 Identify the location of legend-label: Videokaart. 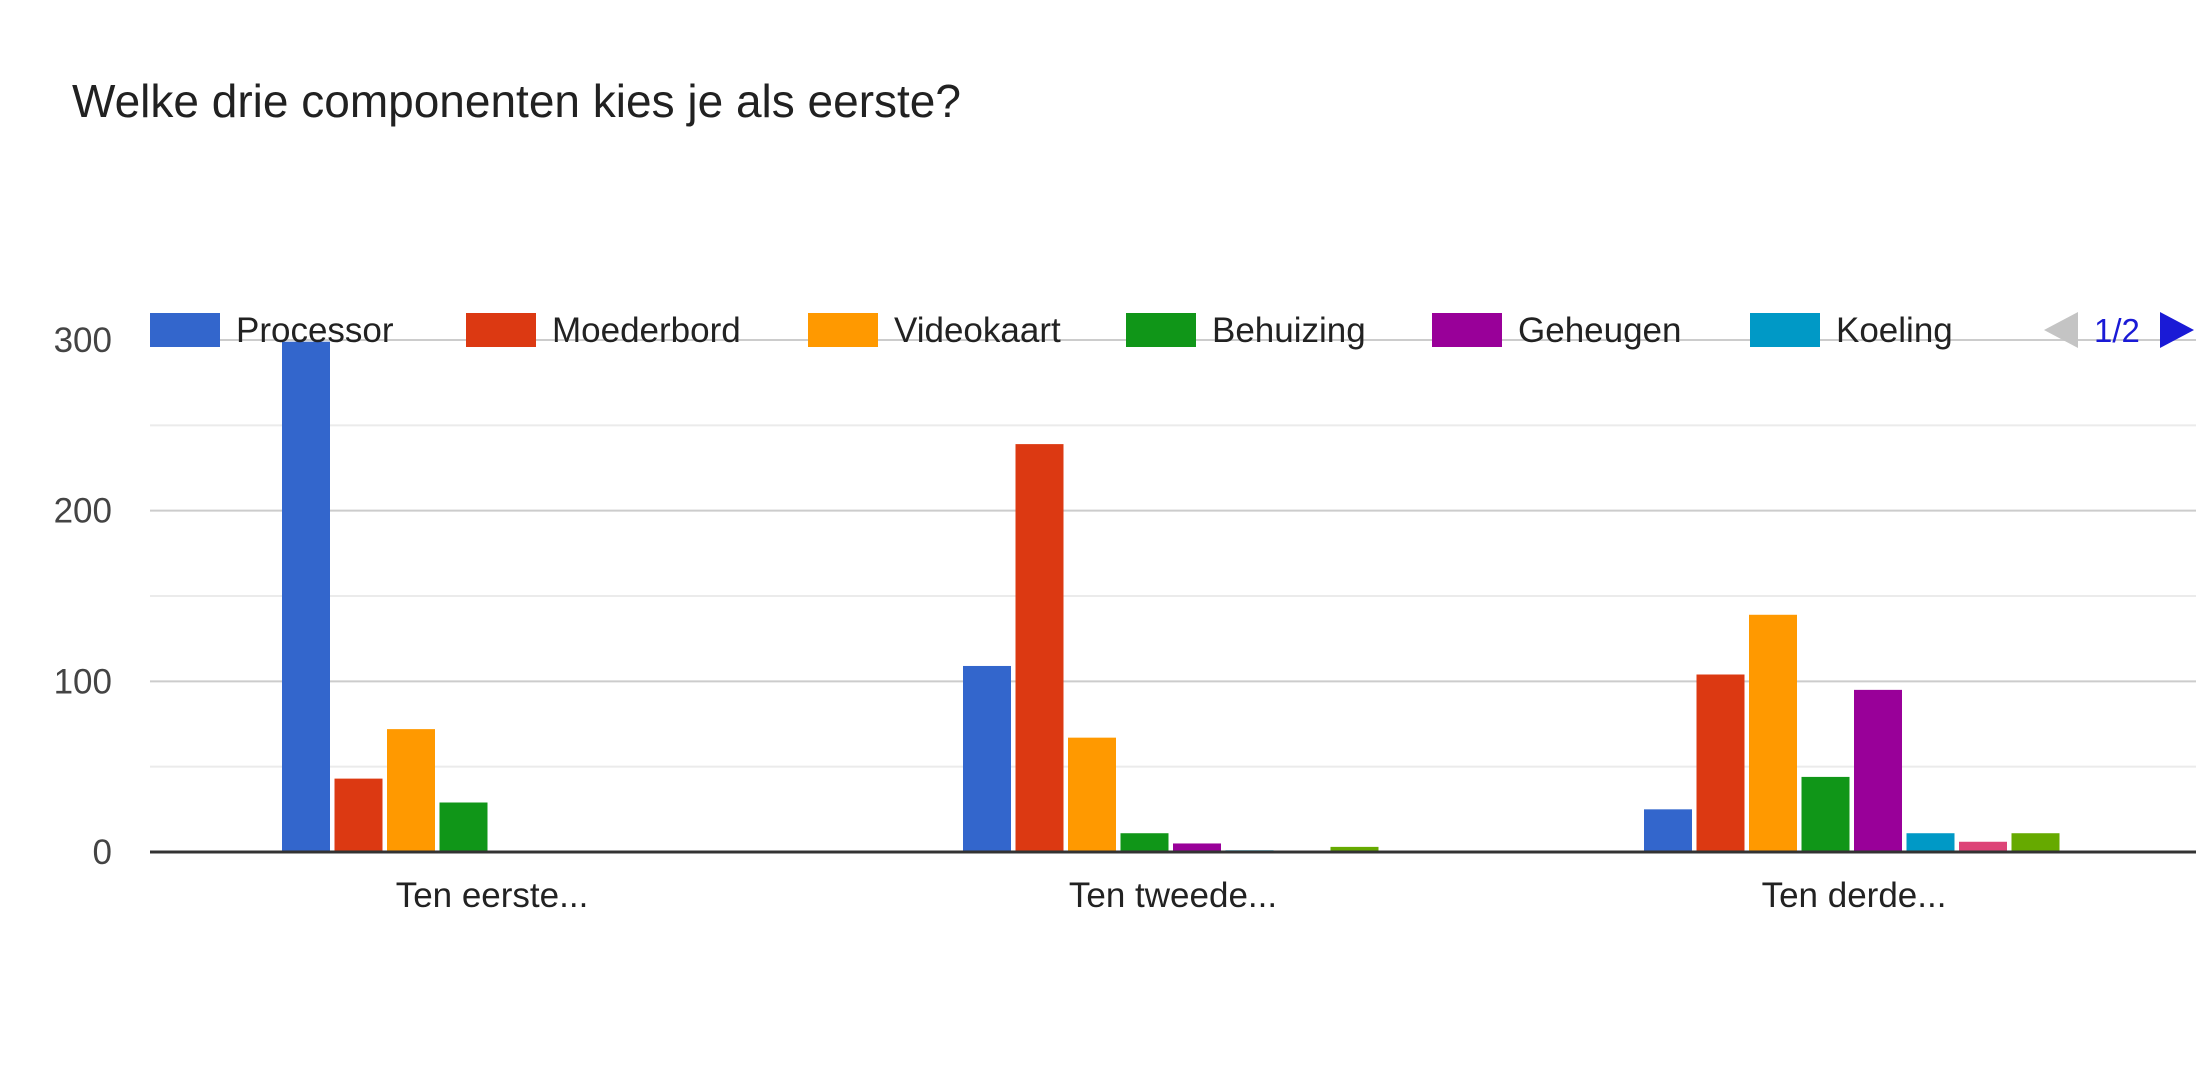
(977, 330).